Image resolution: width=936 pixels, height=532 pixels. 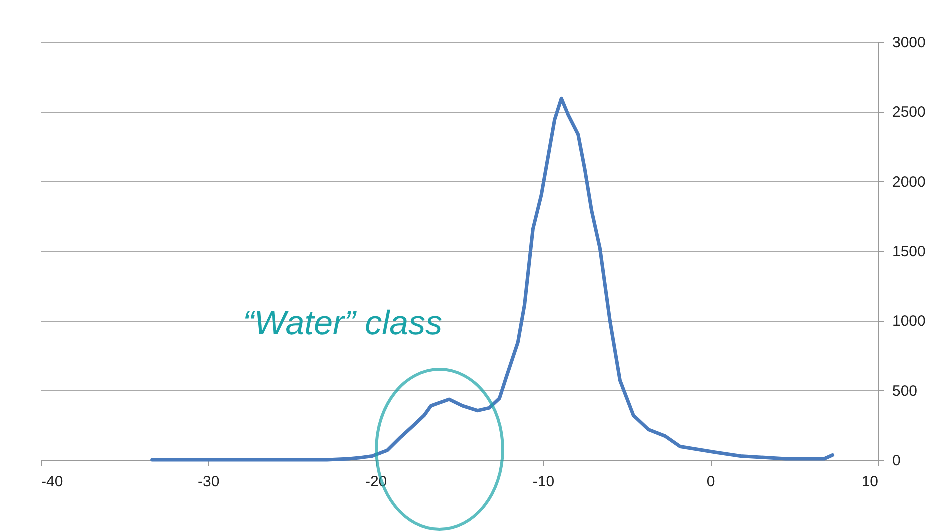 I want to click on y-tick-label: 0, so click(x=896, y=461).